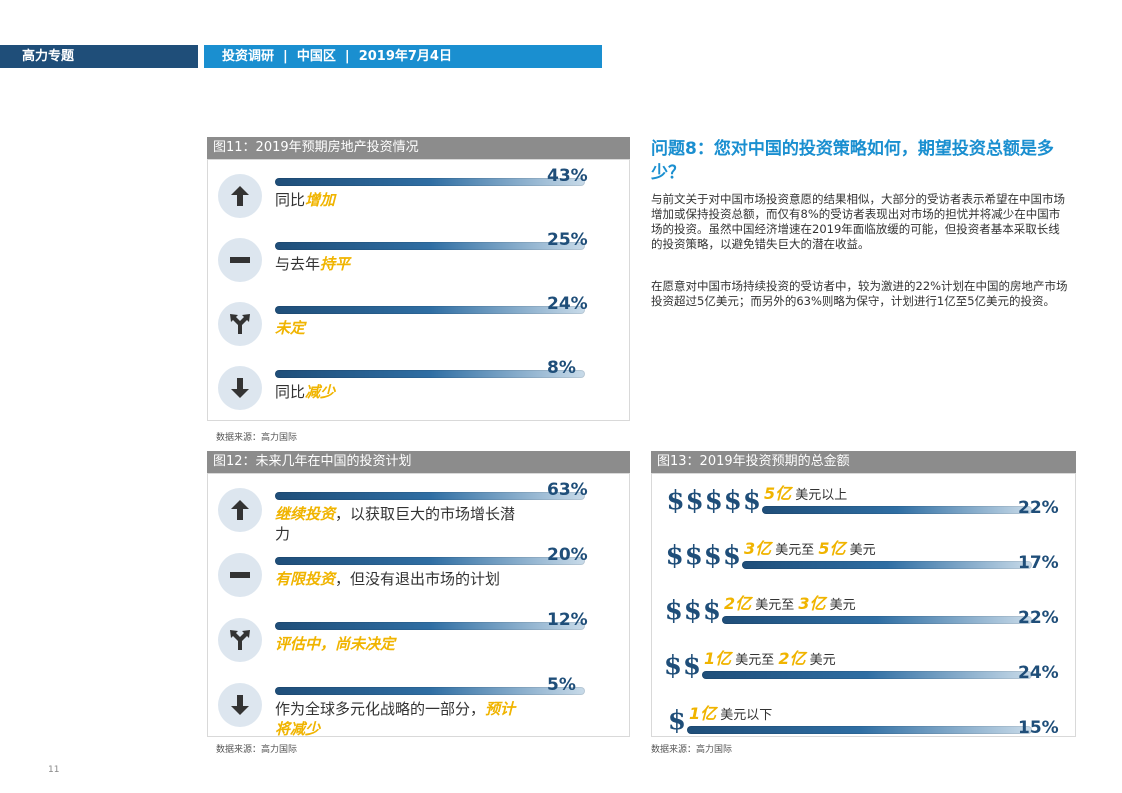 The image size is (1122, 793). I want to click on fig13-amount-text: 美元以下, so click(744, 715).